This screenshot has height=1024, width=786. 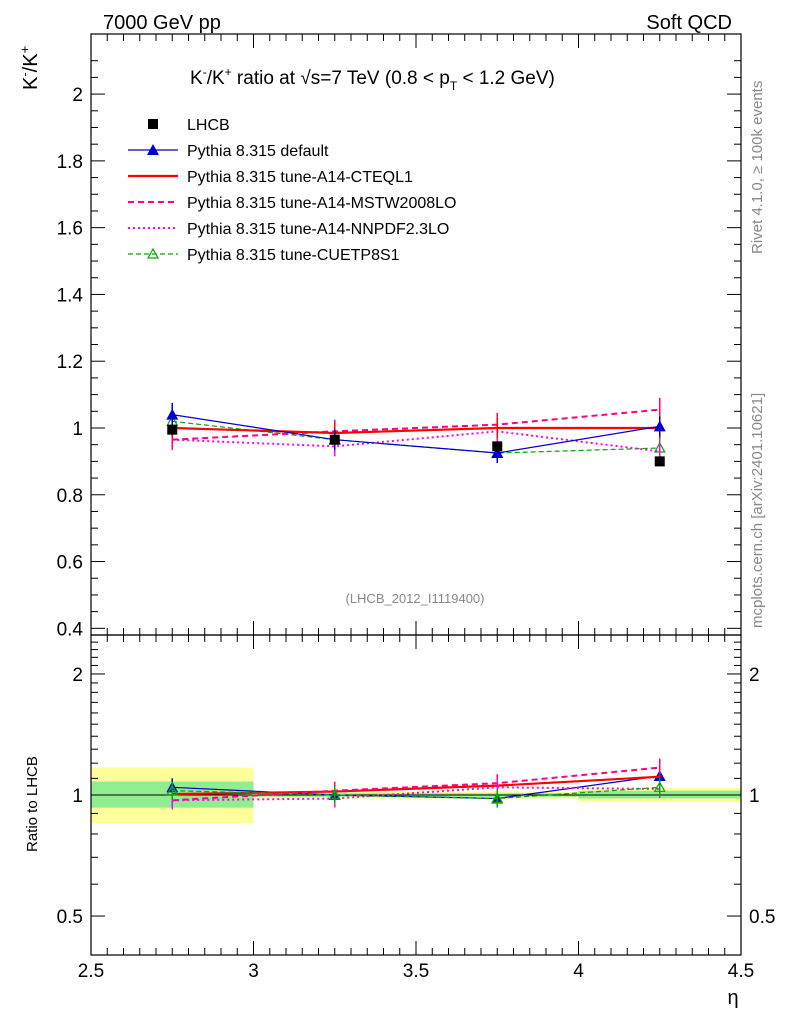 What do you see at coordinates (70, 563) in the screenshot?
I see `main-ytick-label: 0.6` at bounding box center [70, 563].